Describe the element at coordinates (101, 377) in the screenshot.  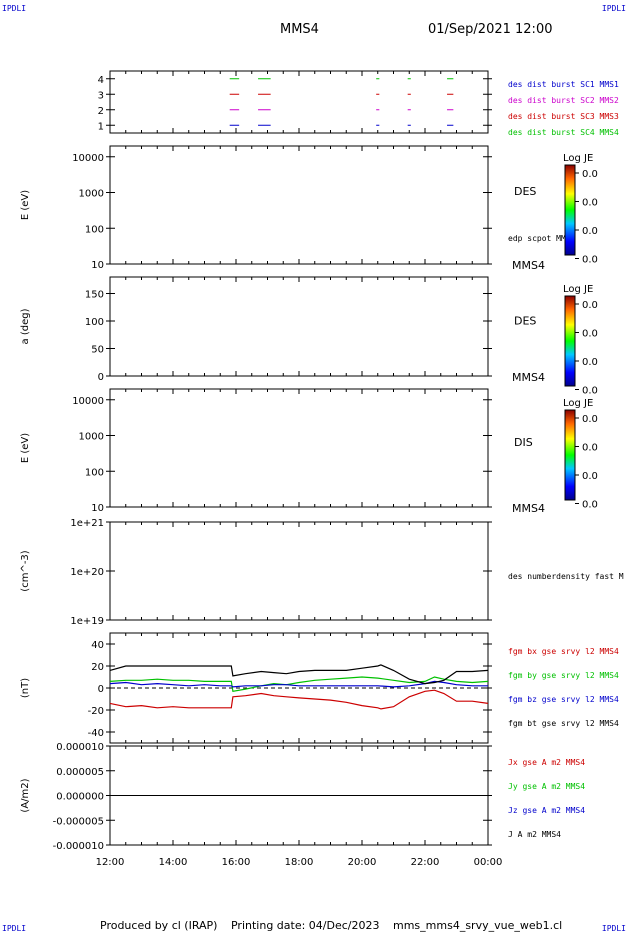
I see `des_pitch-panel-ytick-label: 0` at that location.